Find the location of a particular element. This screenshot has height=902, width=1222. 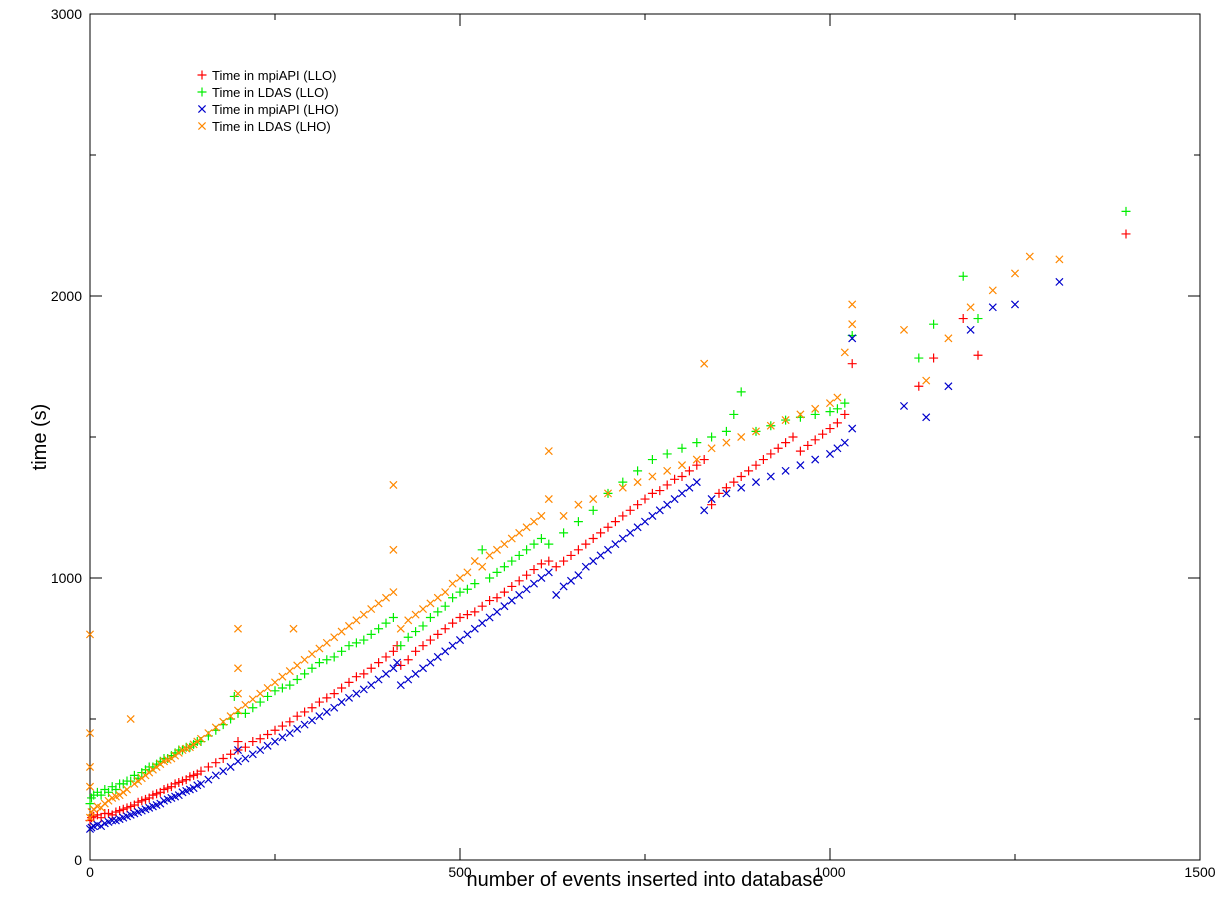

legend-label: Time in mpiAPI (LLO) is located at coordinates (274, 75).